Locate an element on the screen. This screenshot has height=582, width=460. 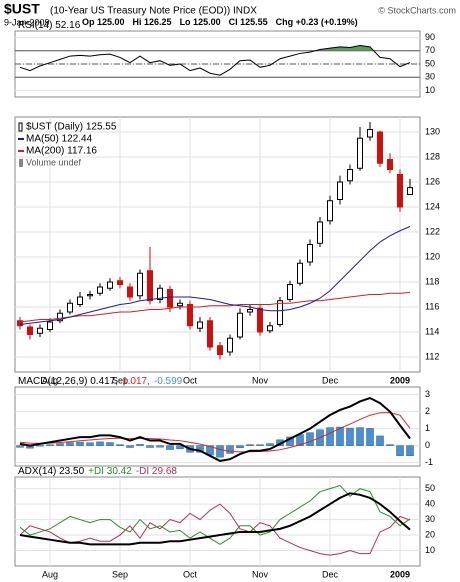
y-tick-label: 40 is located at coordinates (430, 503).